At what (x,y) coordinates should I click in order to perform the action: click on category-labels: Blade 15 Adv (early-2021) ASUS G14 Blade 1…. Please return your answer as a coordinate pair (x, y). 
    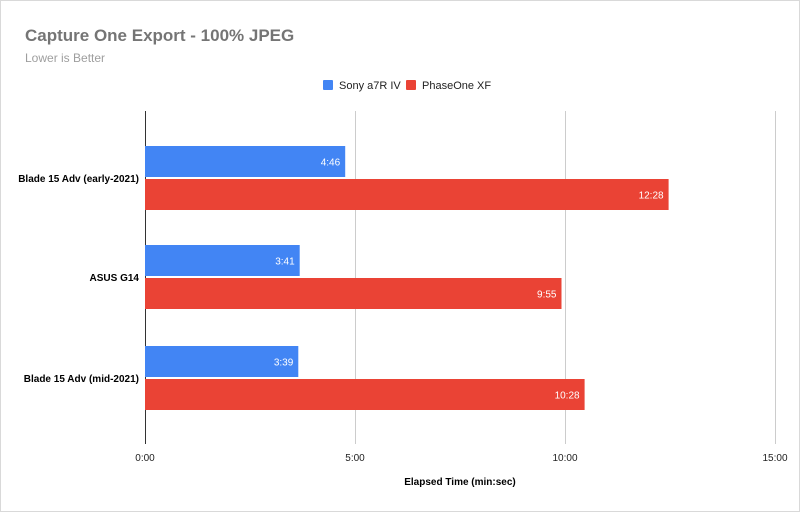
    Looking at the image, I should click on (78, 279).